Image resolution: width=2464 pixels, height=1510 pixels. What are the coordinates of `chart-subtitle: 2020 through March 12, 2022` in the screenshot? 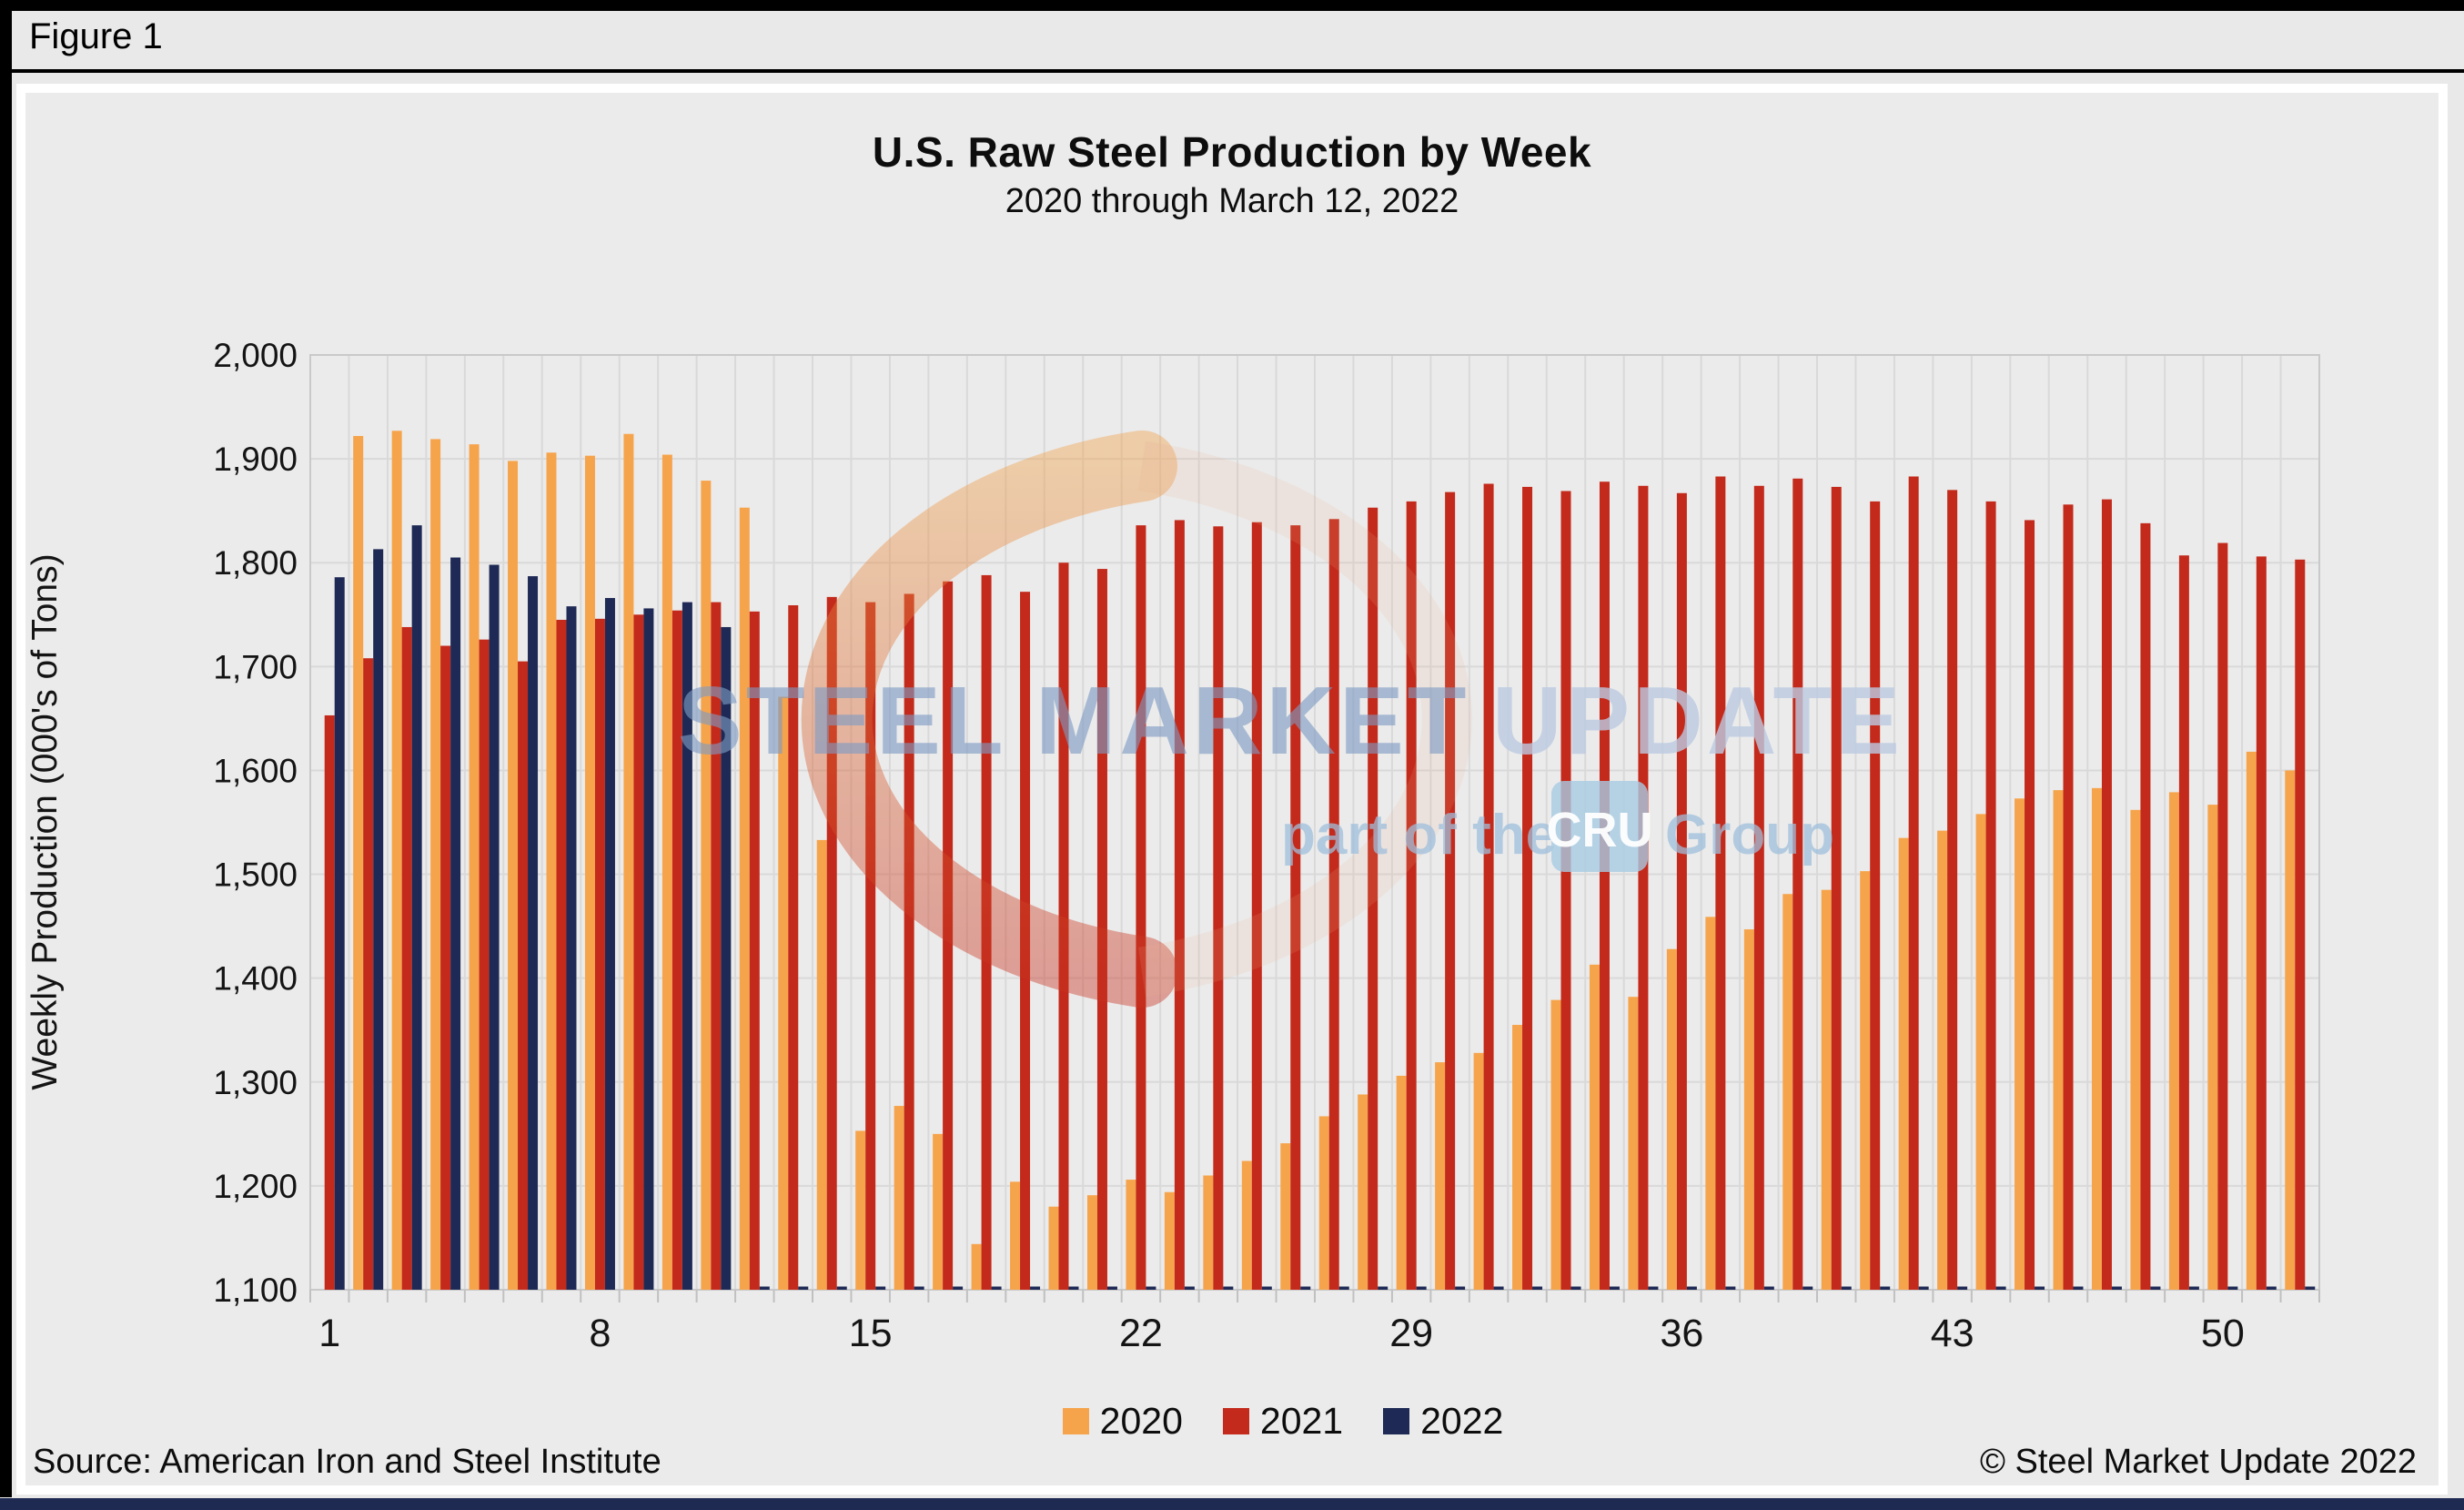 It's located at (1232, 201).